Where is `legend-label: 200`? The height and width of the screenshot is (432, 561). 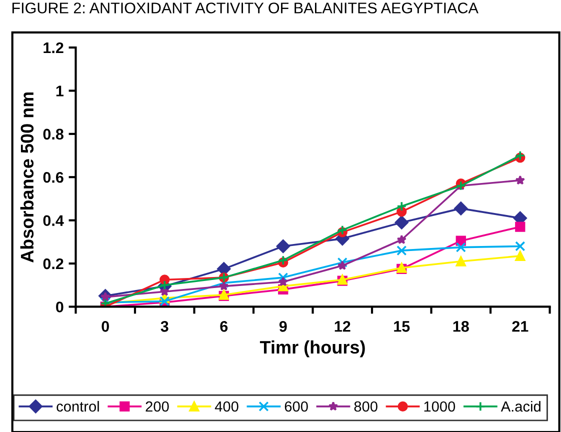
legend-label: 200 is located at coordinates (157, 406).